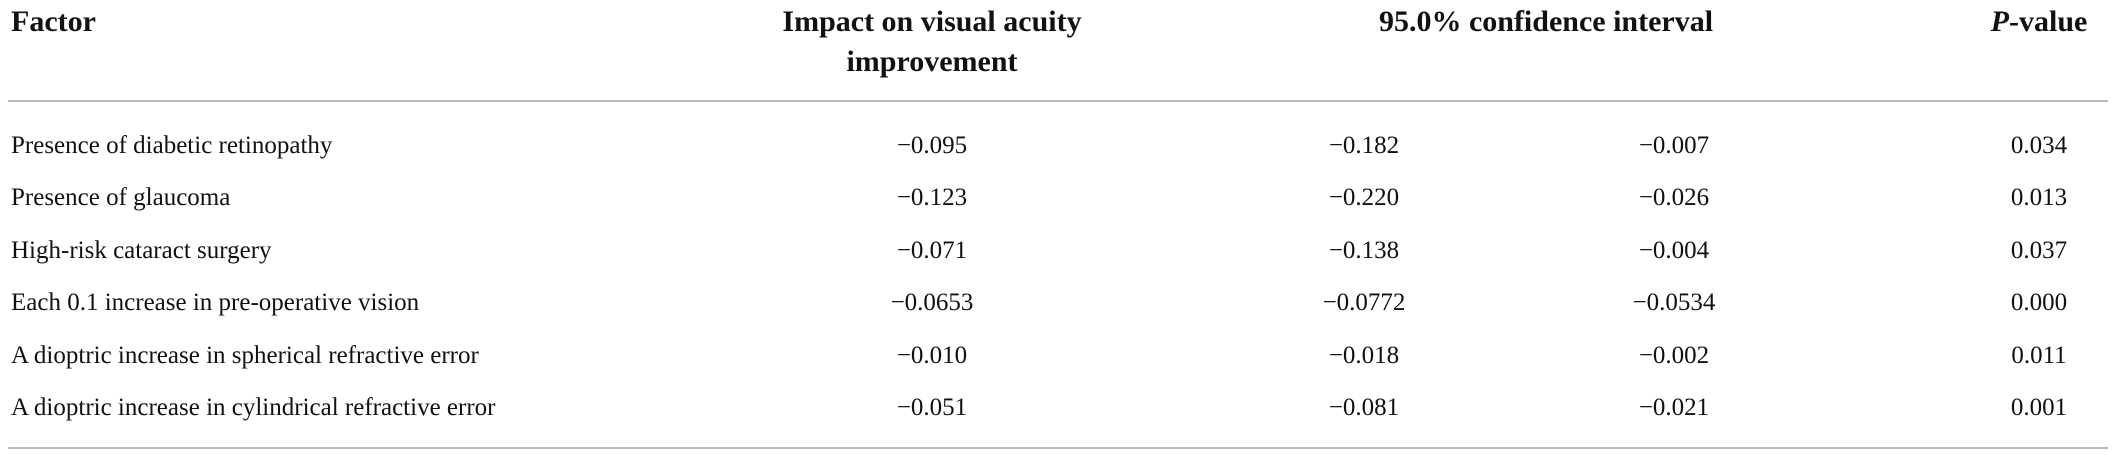 Image resolution: width=2117 pixels, height=455 pixels. I want to click on cell-ci-upper: −0.026, so click(1674, 198).